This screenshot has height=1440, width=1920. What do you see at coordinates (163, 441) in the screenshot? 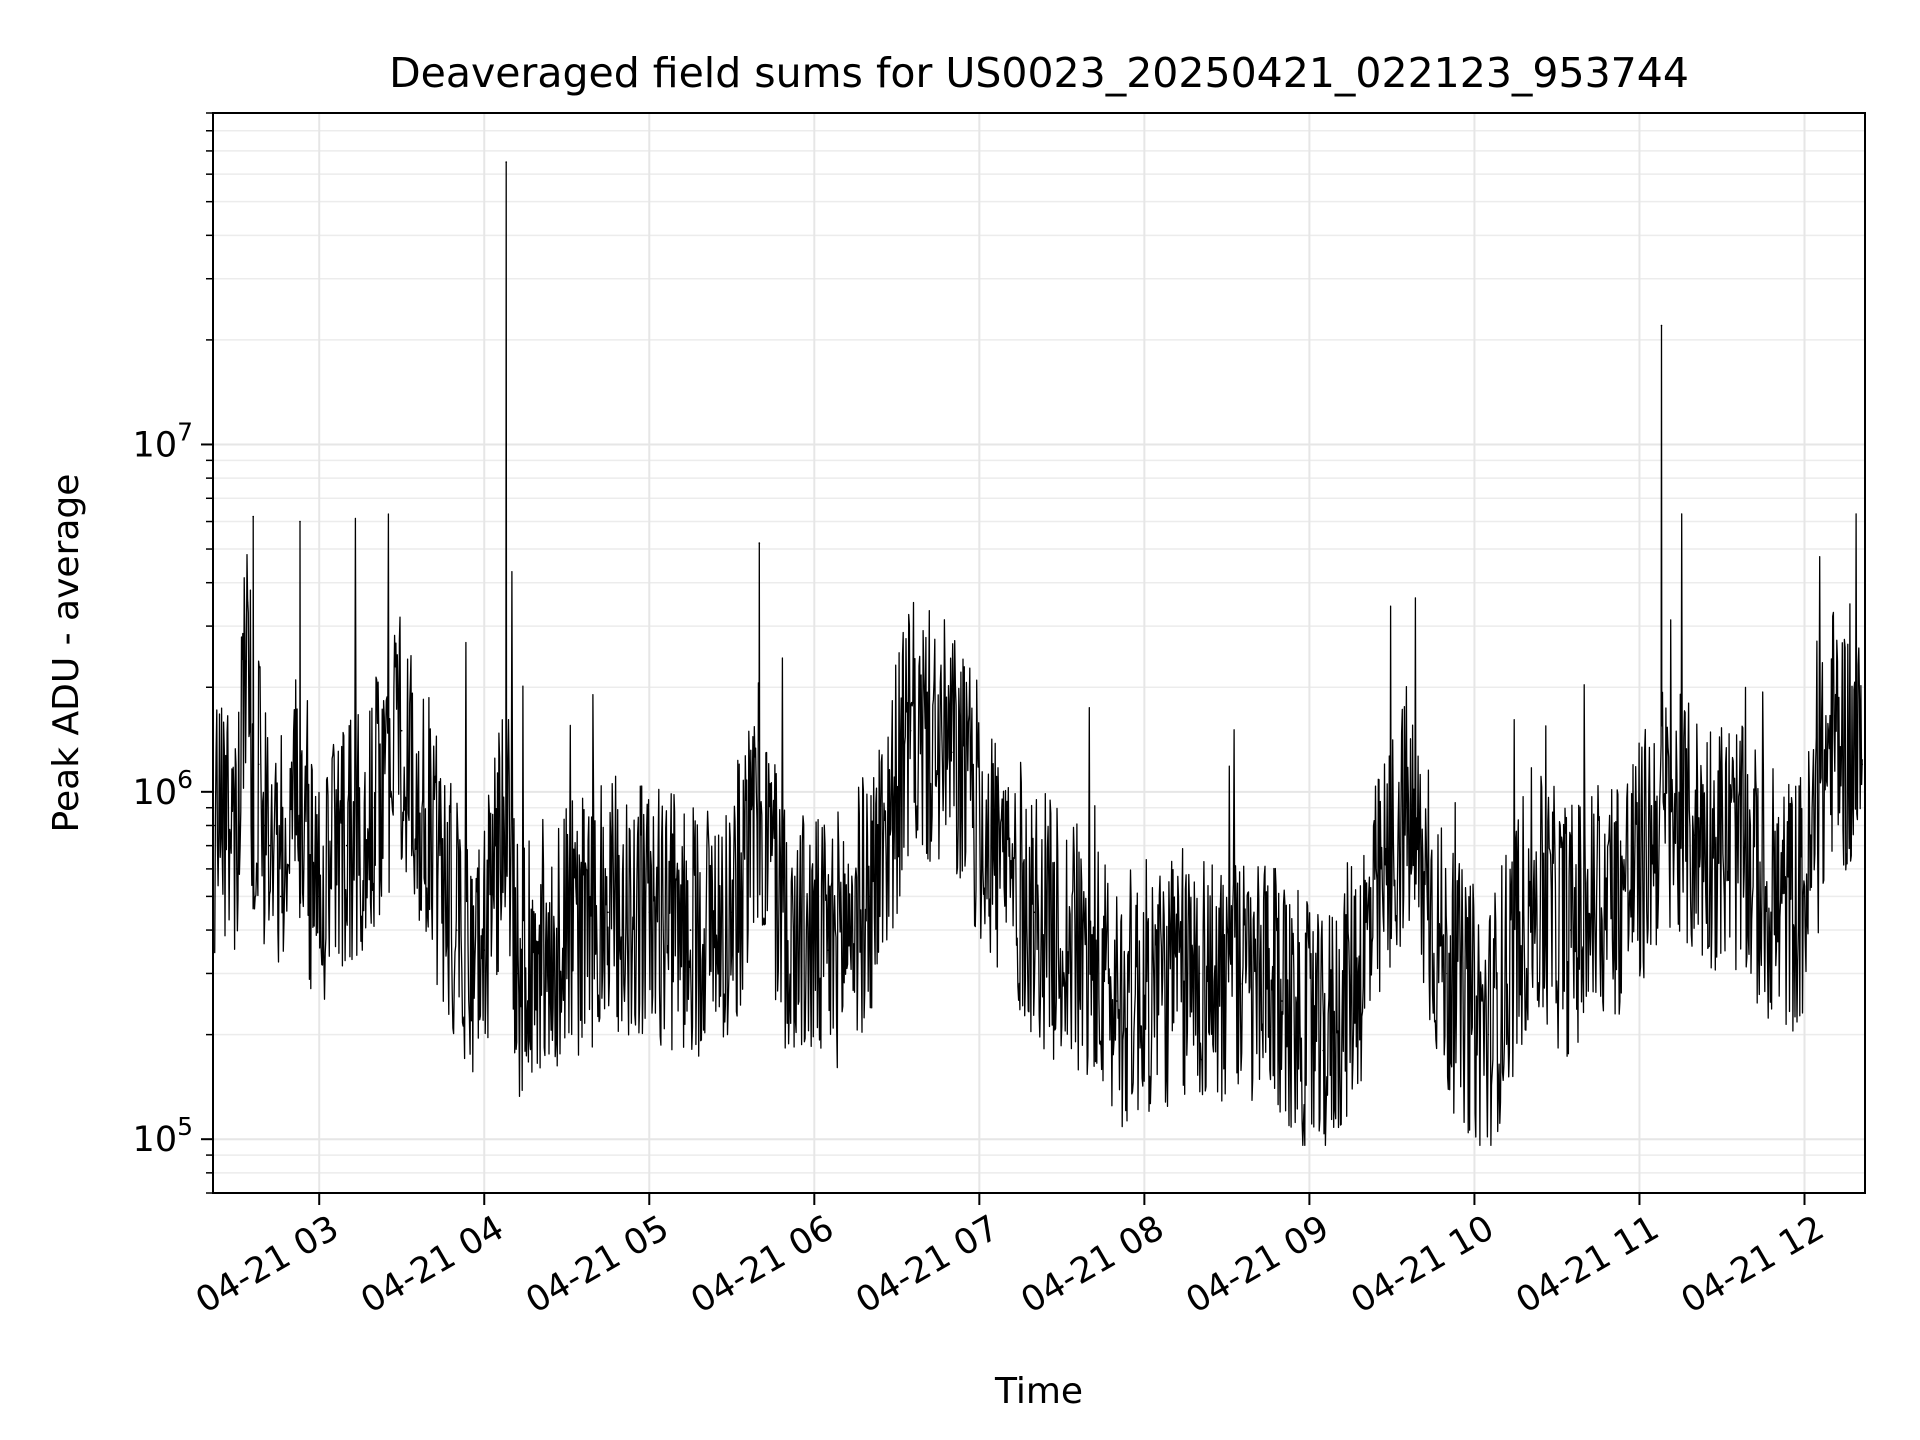
I see `y-tick-label: 10⁷` at bounding box center [163, 441].